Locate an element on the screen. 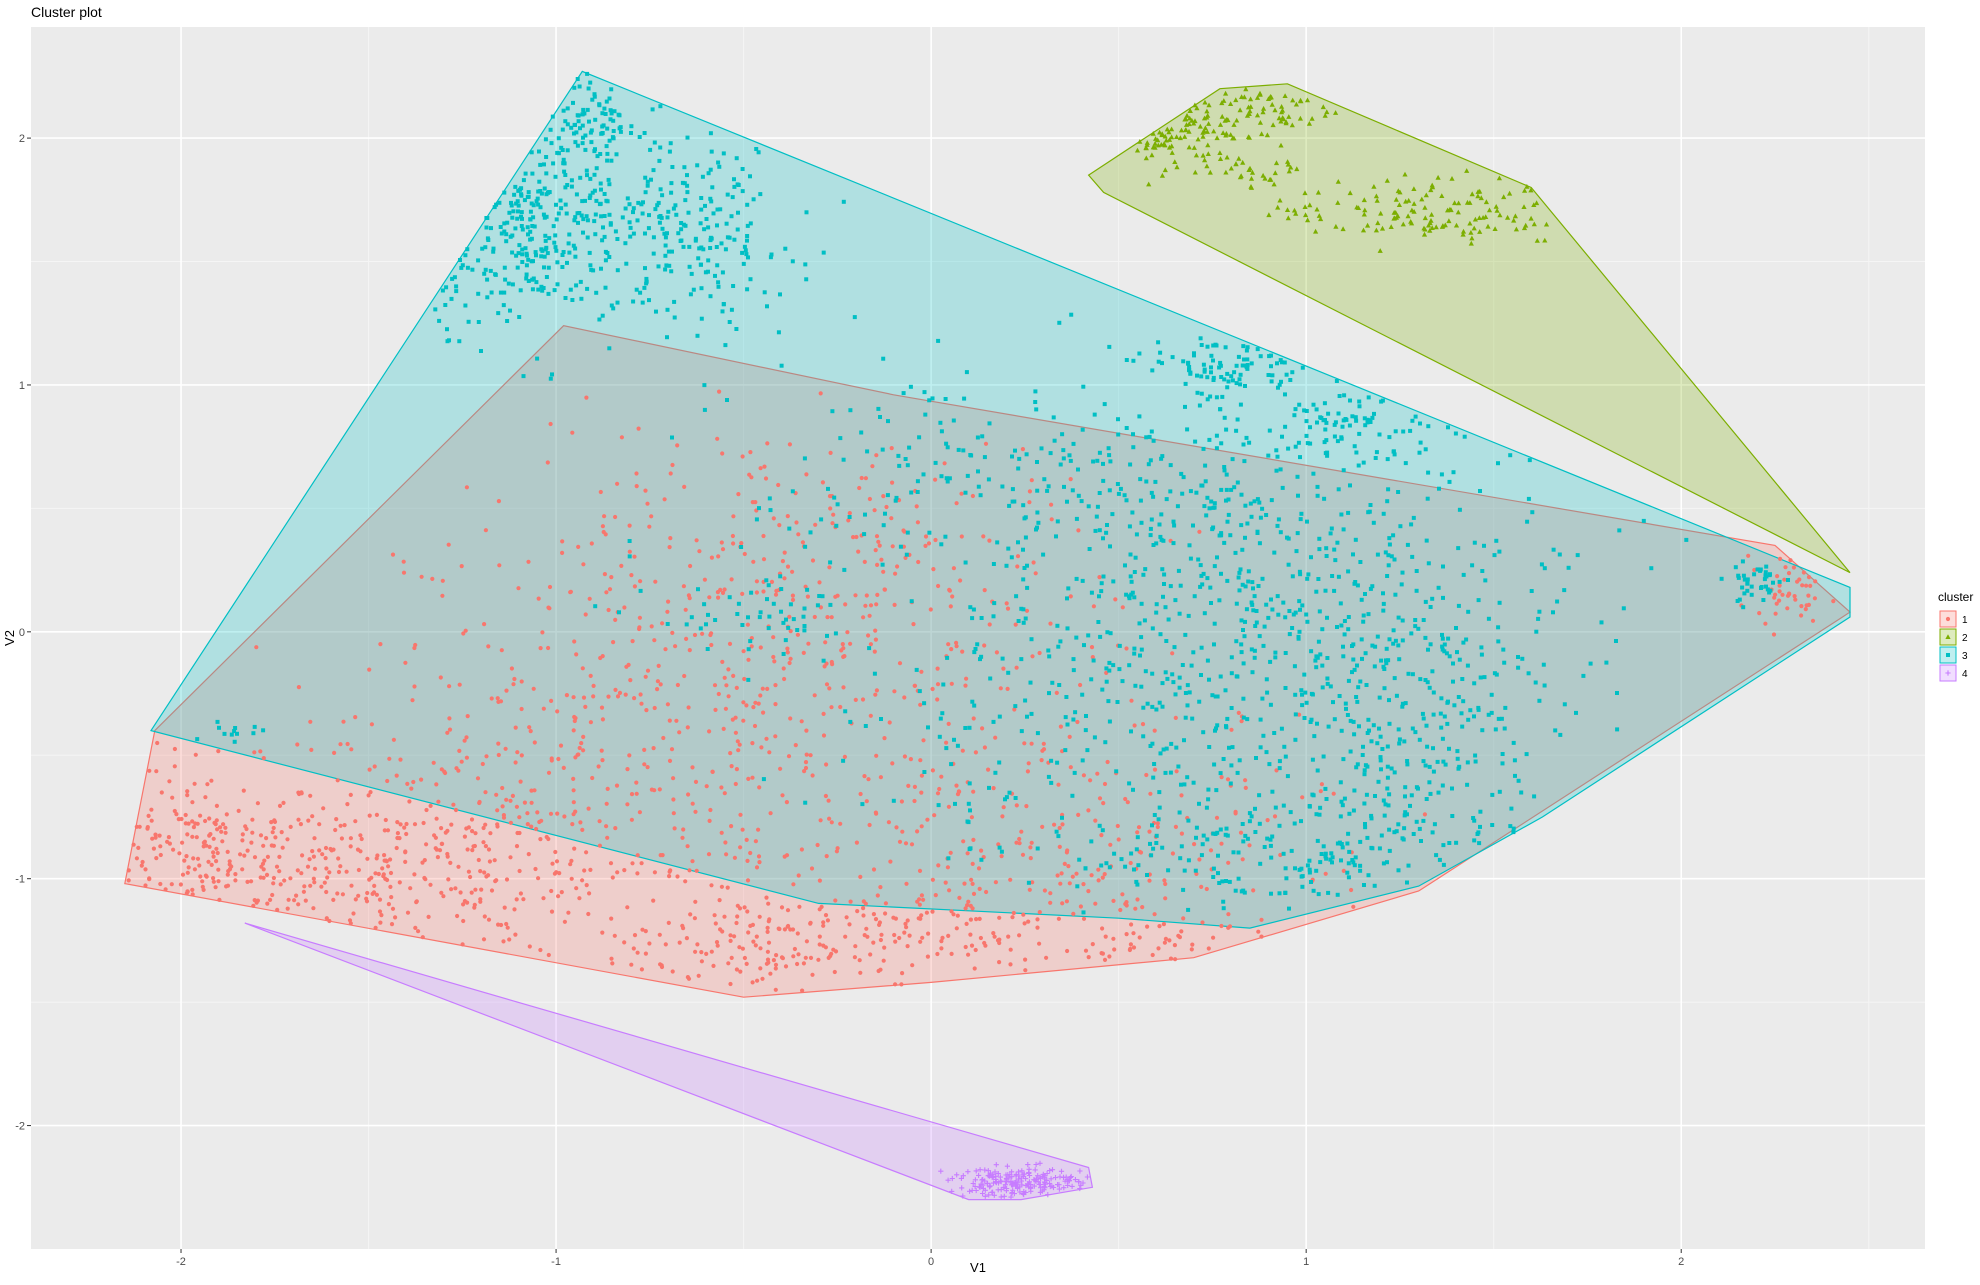  x-tick-label: 0 is located at coordinates (931, 1262).